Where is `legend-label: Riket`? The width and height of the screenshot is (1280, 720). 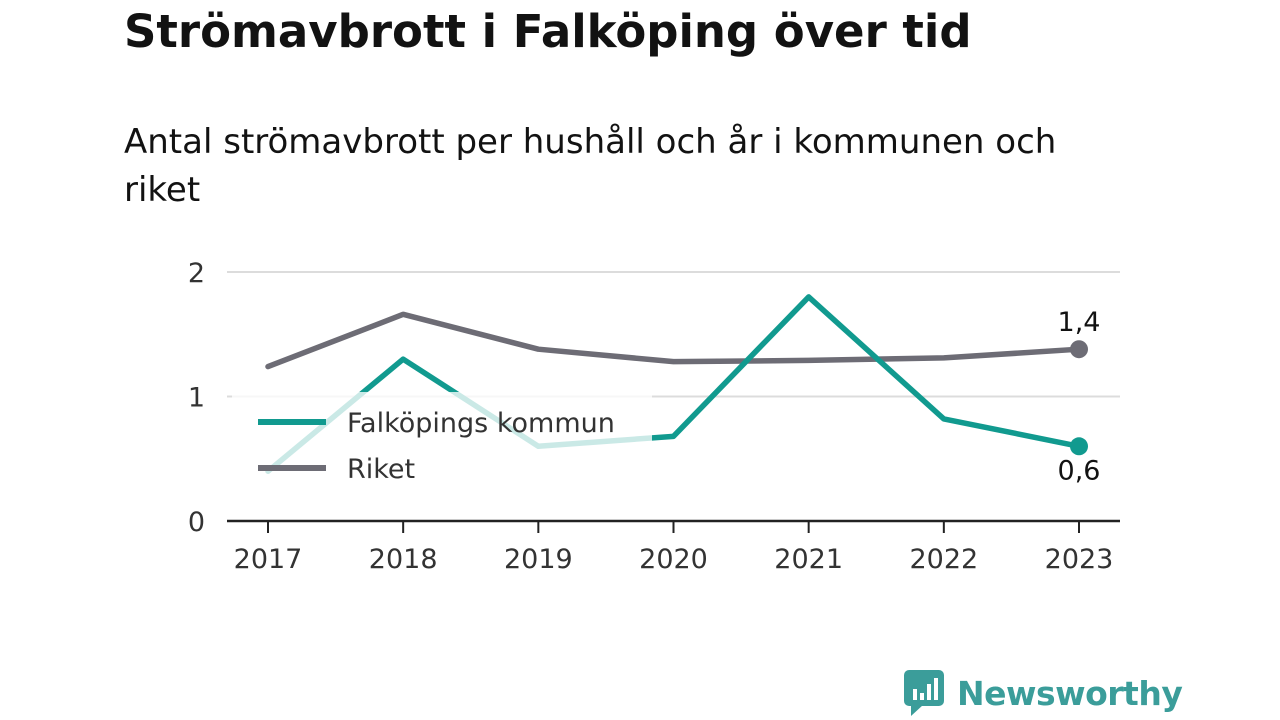 legend-label: Riket is located at coordinates (381, 469).